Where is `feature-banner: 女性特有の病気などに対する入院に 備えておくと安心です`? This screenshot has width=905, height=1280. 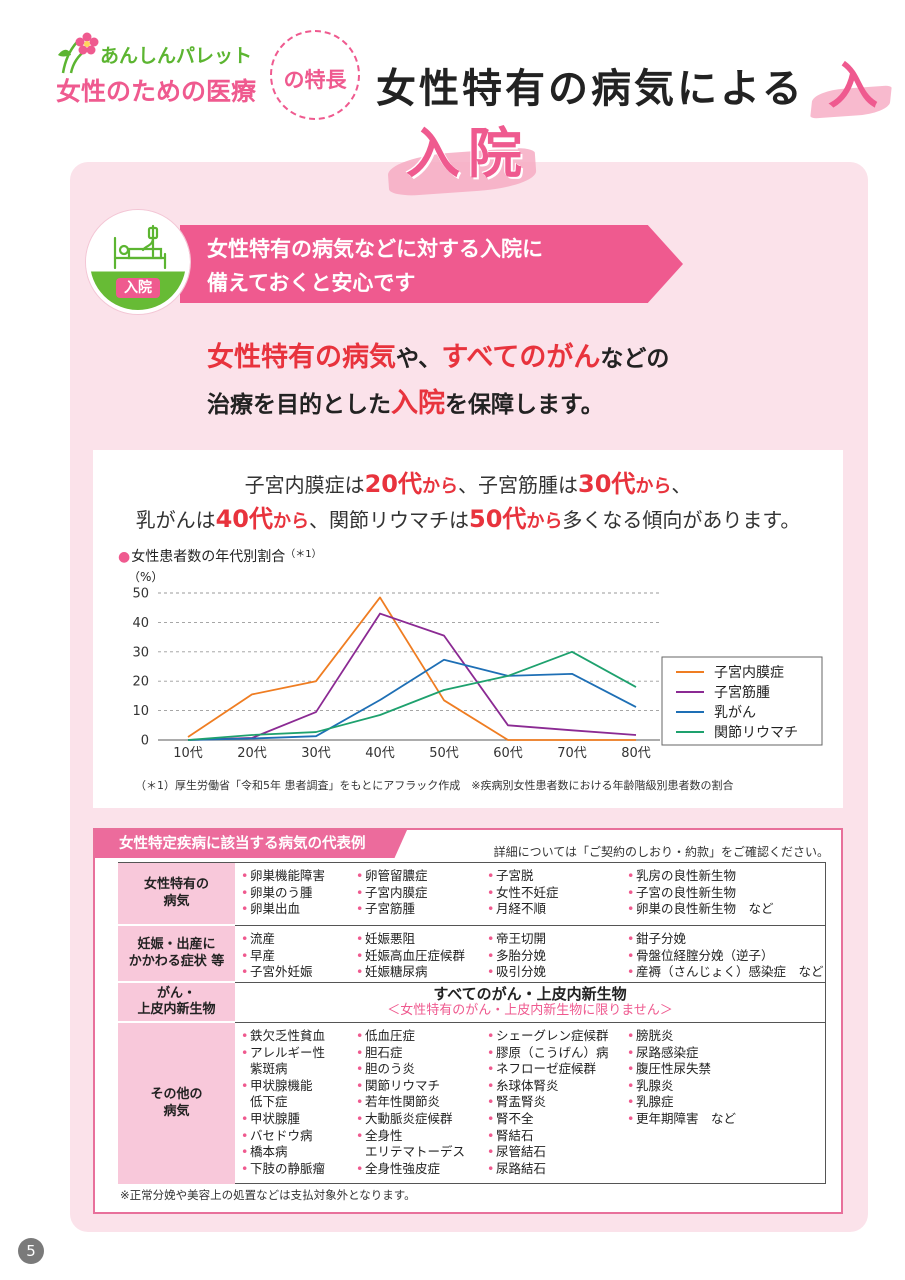
feature-banner: 女性特有の病気などに対する入院に 備えておくと安心です is located at coordinates (431, 264).